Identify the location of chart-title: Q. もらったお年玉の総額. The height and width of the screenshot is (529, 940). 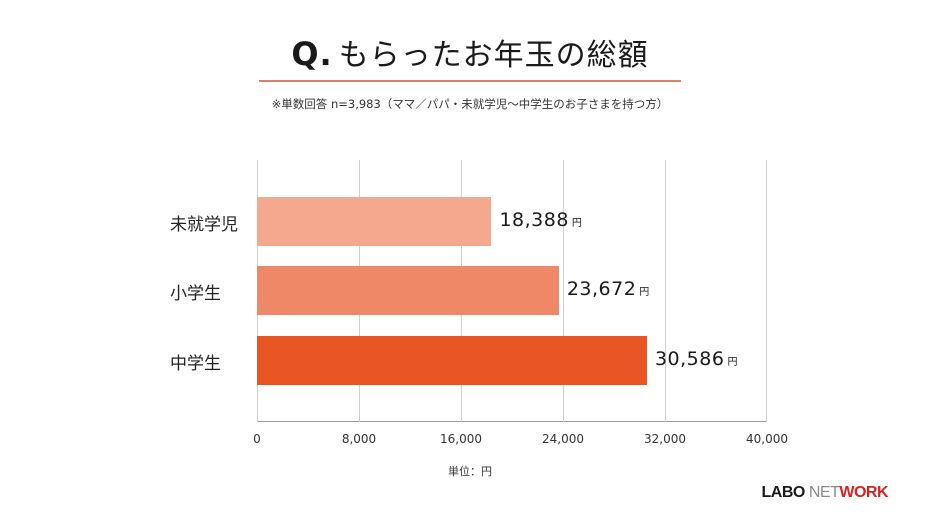
(470, 52).